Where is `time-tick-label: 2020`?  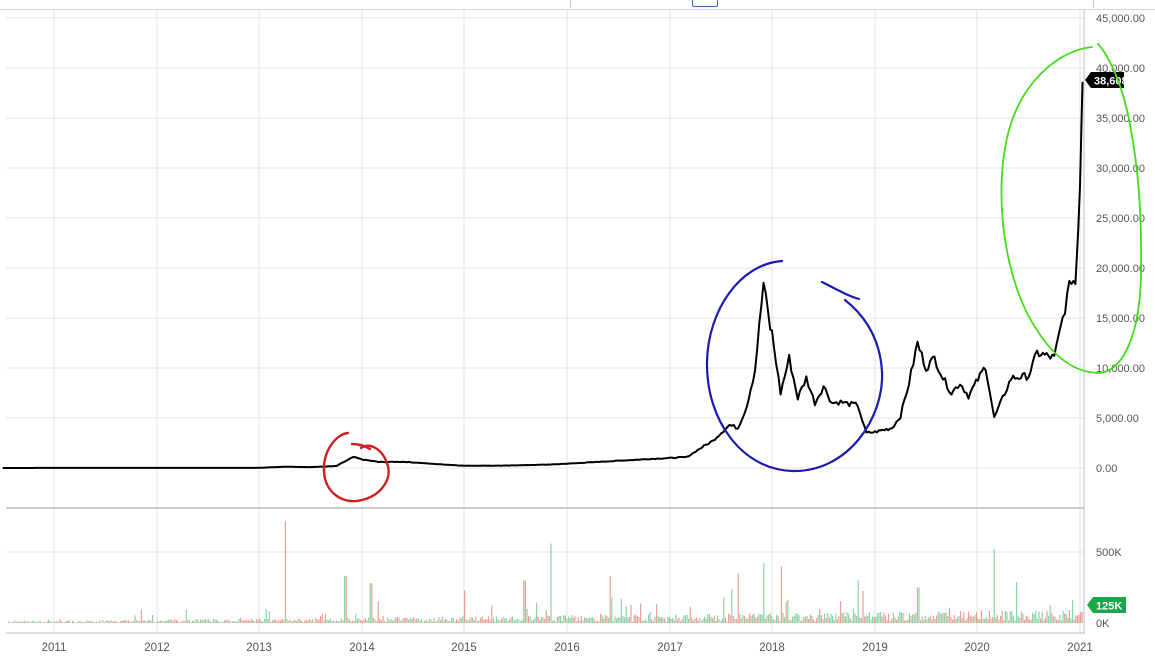
time-tick-label: 2020 is located at coordinates (977, 648).